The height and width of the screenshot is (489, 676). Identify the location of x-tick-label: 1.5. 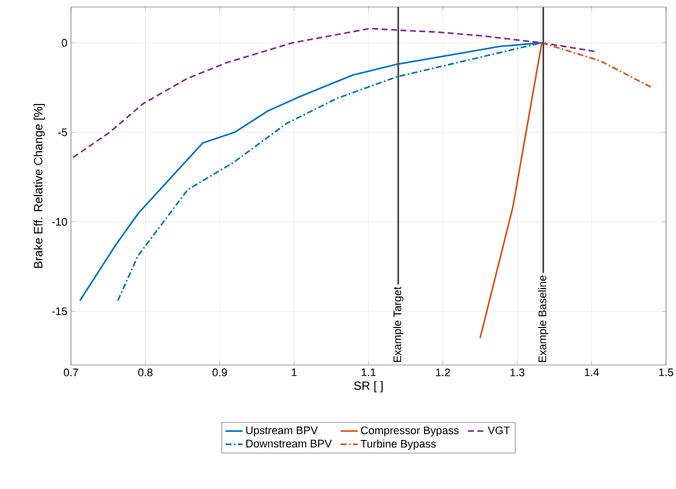
(666, 372).